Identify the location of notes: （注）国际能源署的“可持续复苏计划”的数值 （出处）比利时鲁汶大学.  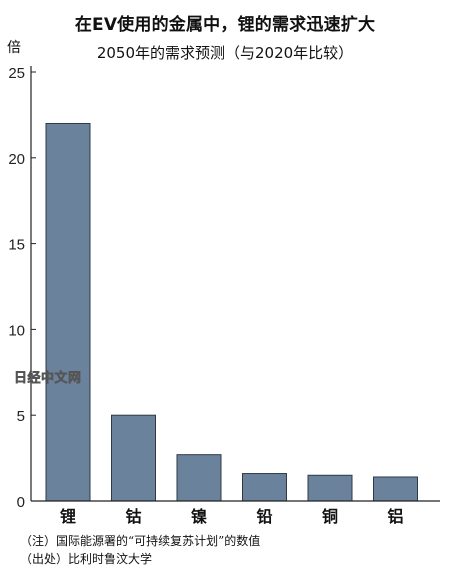
(140, 550).